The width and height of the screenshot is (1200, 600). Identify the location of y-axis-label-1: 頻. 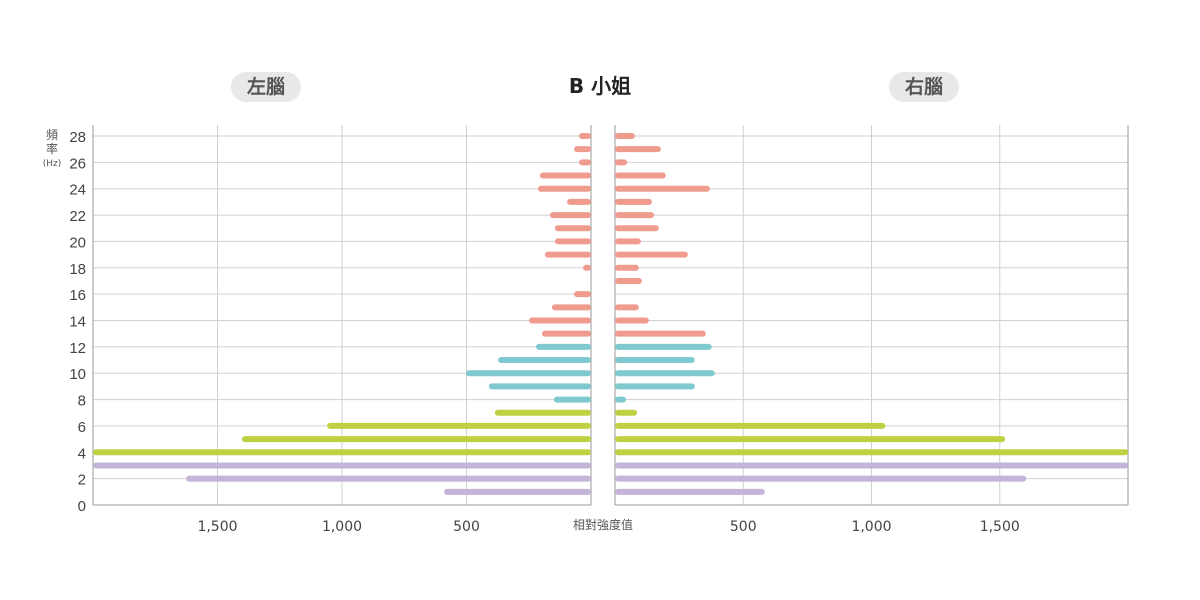
(52, 135).